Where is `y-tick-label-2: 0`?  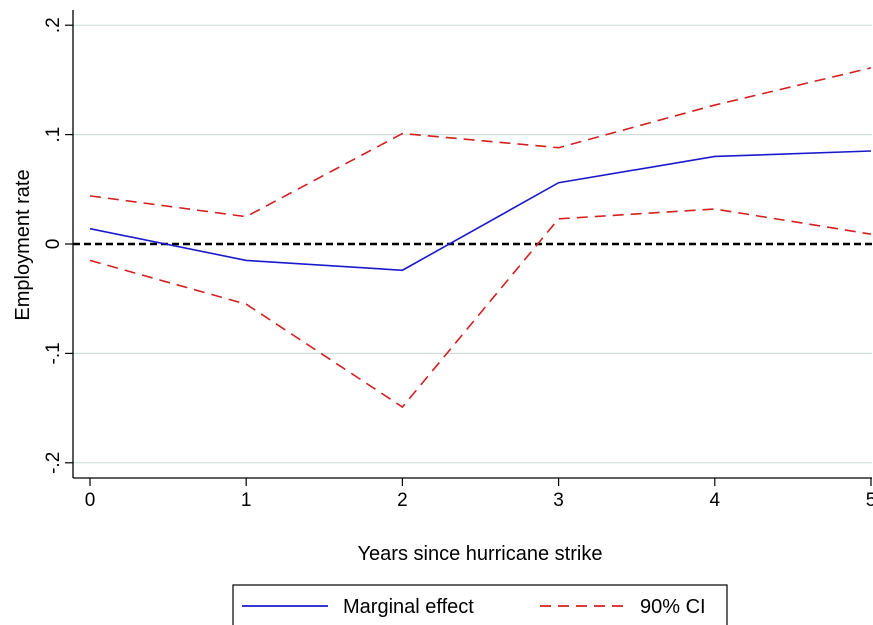
y-tick-label-2: 0 is located at coordinates (53, 244).